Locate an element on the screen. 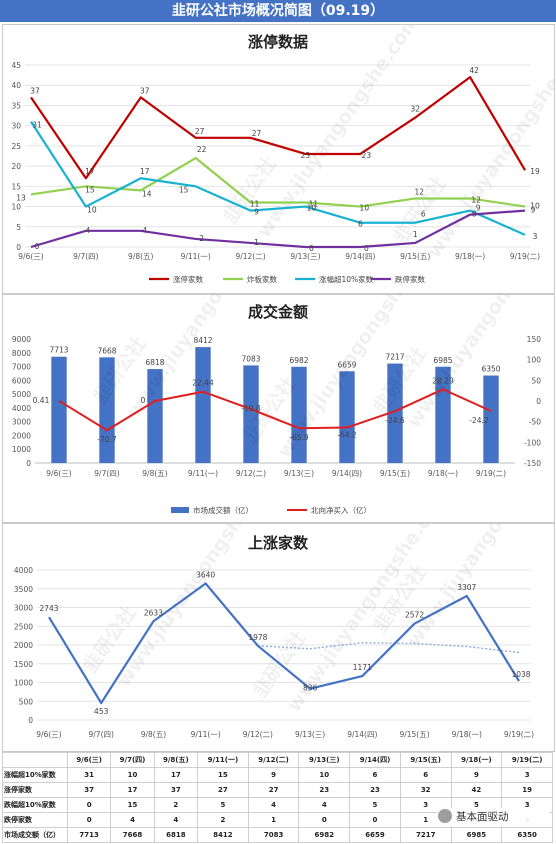  table-cell: 19 is located at coordinates (527, 790).